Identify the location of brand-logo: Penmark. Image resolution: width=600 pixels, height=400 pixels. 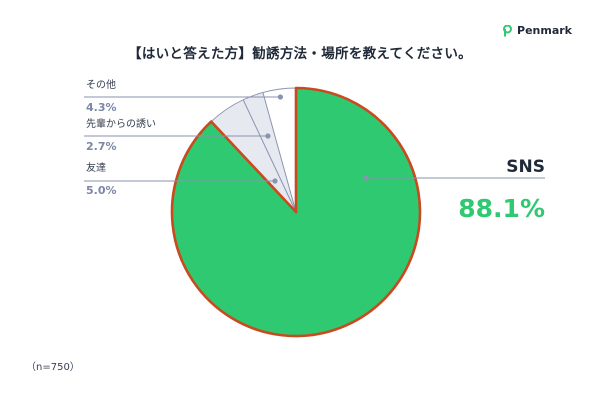
(537, 30).